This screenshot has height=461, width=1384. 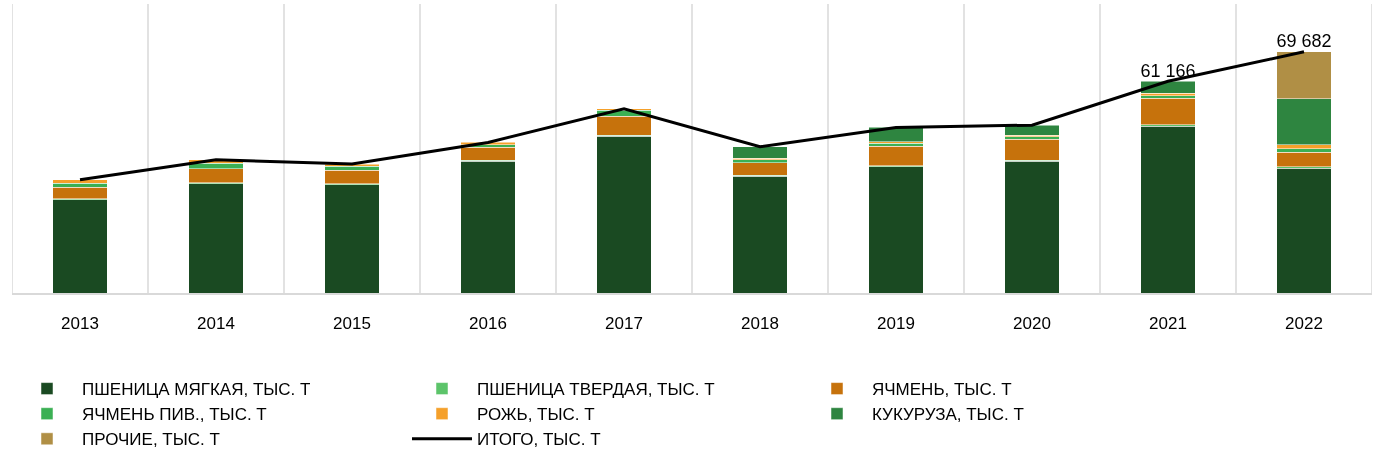 I want to click on legend-label: ПРОЧИЕ, ТЫС. Т, so click(x=151, y=440).